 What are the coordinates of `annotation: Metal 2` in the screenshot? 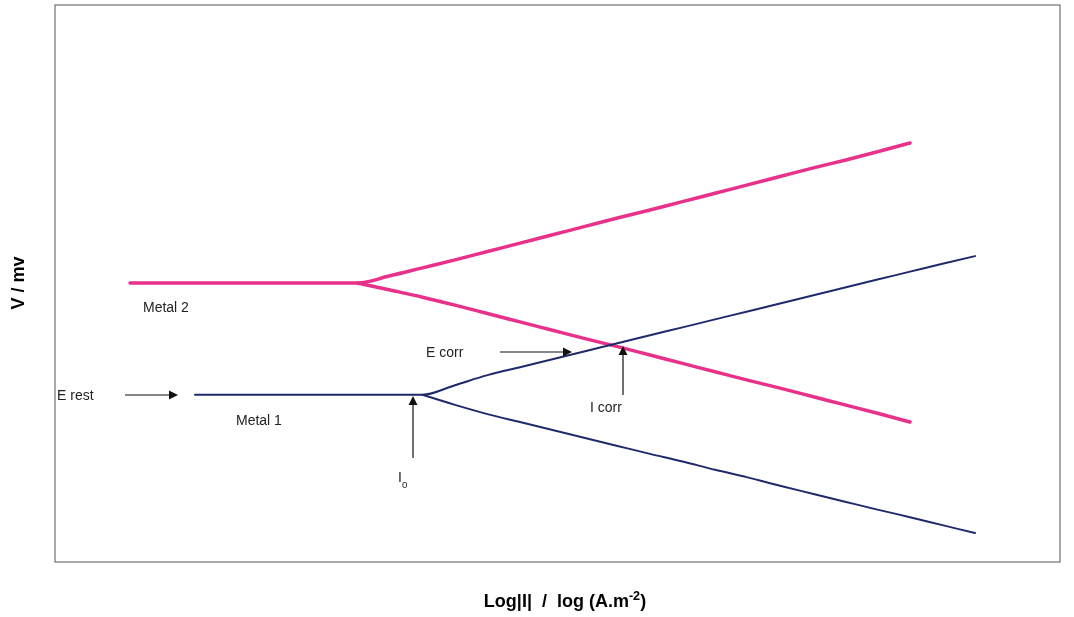 It's located at (166, 307).